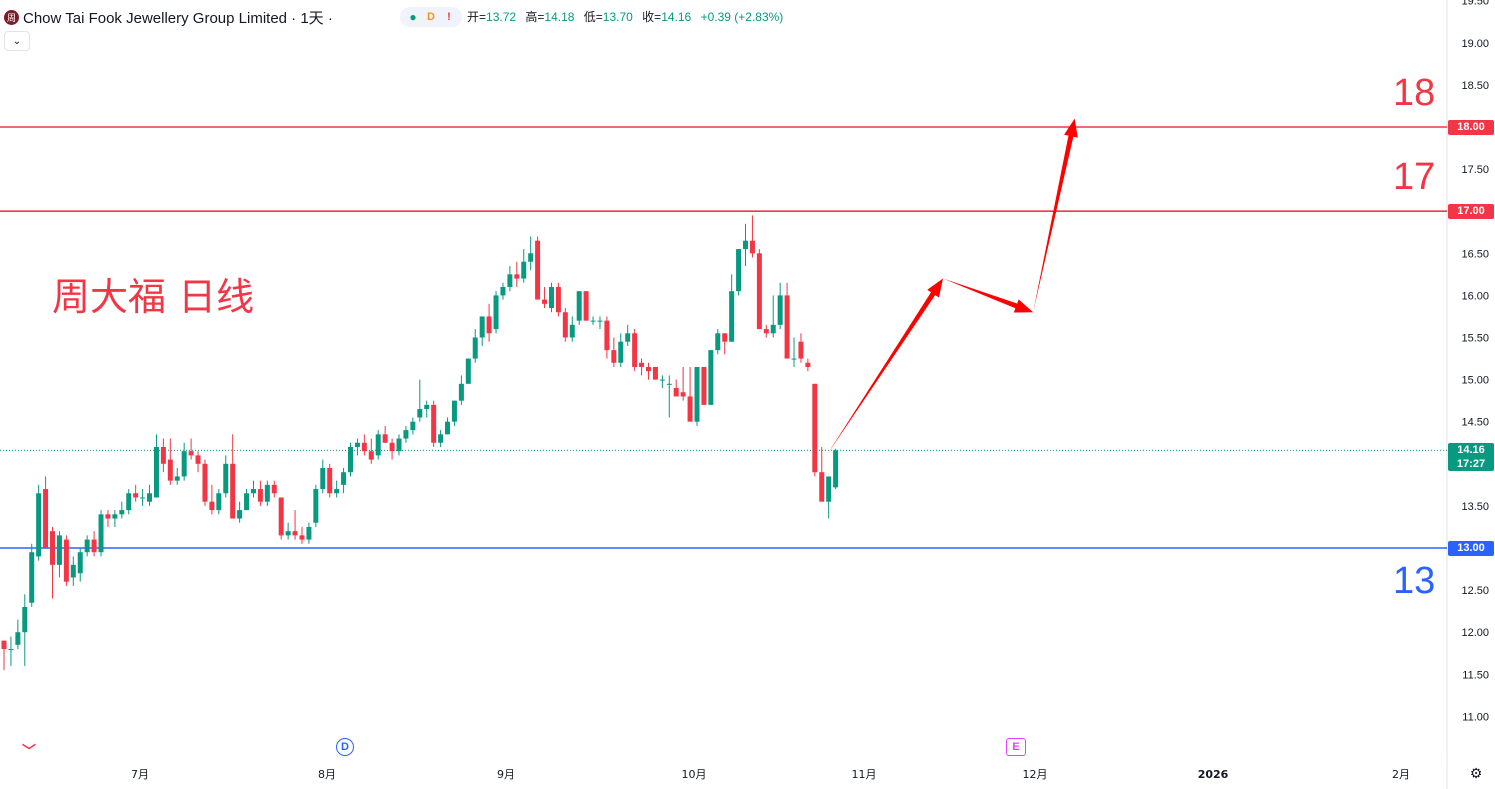 This screenshot has width=1495, height=789. Describe the element at coordinates (17, 41) in the screenshot. I see `collapse-legend-button: ⌄` at that location.